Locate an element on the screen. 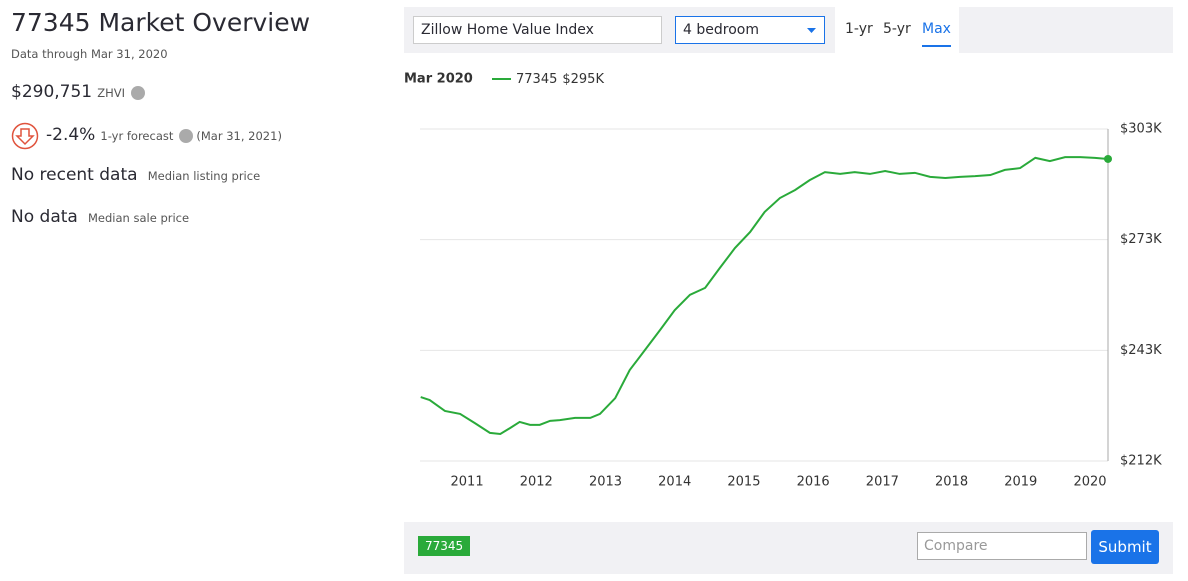 The height and width of the screenshot is (581, 1188). x-tick-label: 2013 is located at coordinates (605, 482).